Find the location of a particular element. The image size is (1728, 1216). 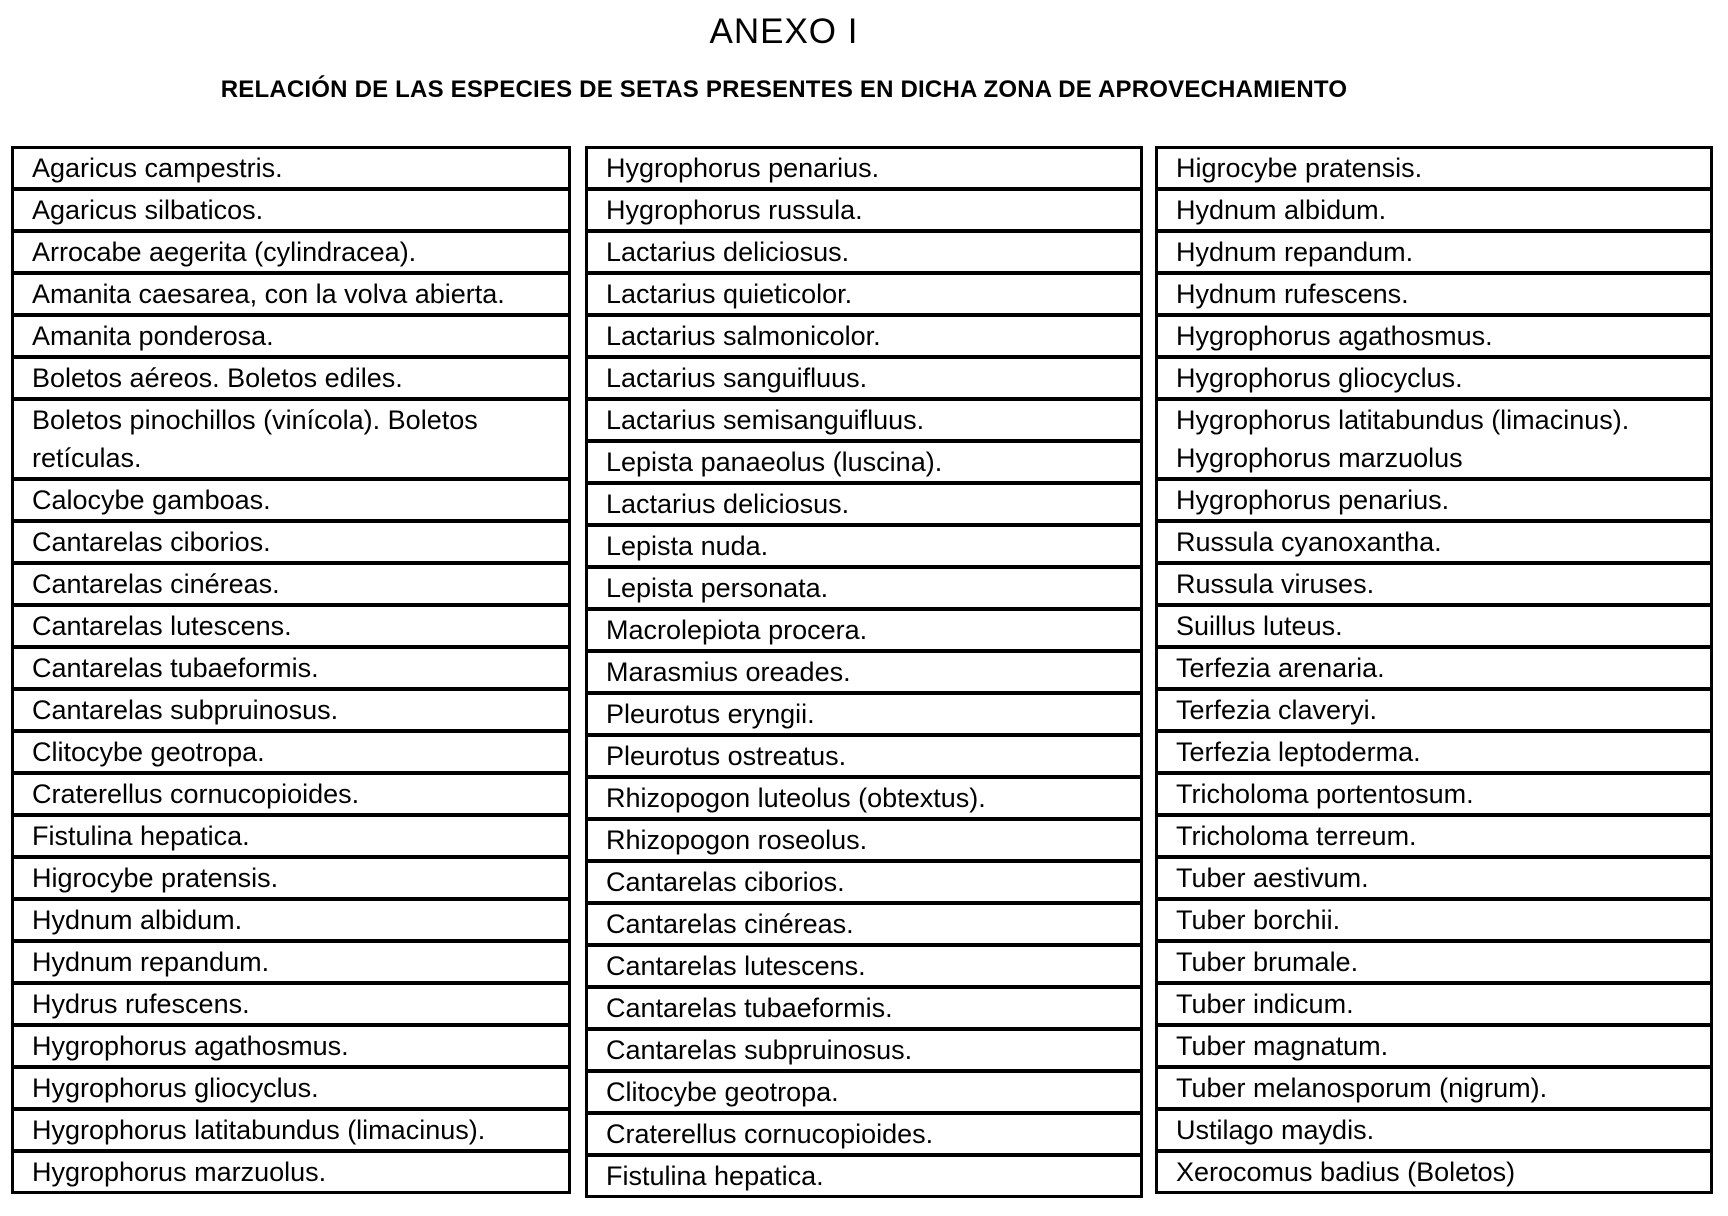

species-cell: Agaricus campestris. is located at coordinates (157, 168).